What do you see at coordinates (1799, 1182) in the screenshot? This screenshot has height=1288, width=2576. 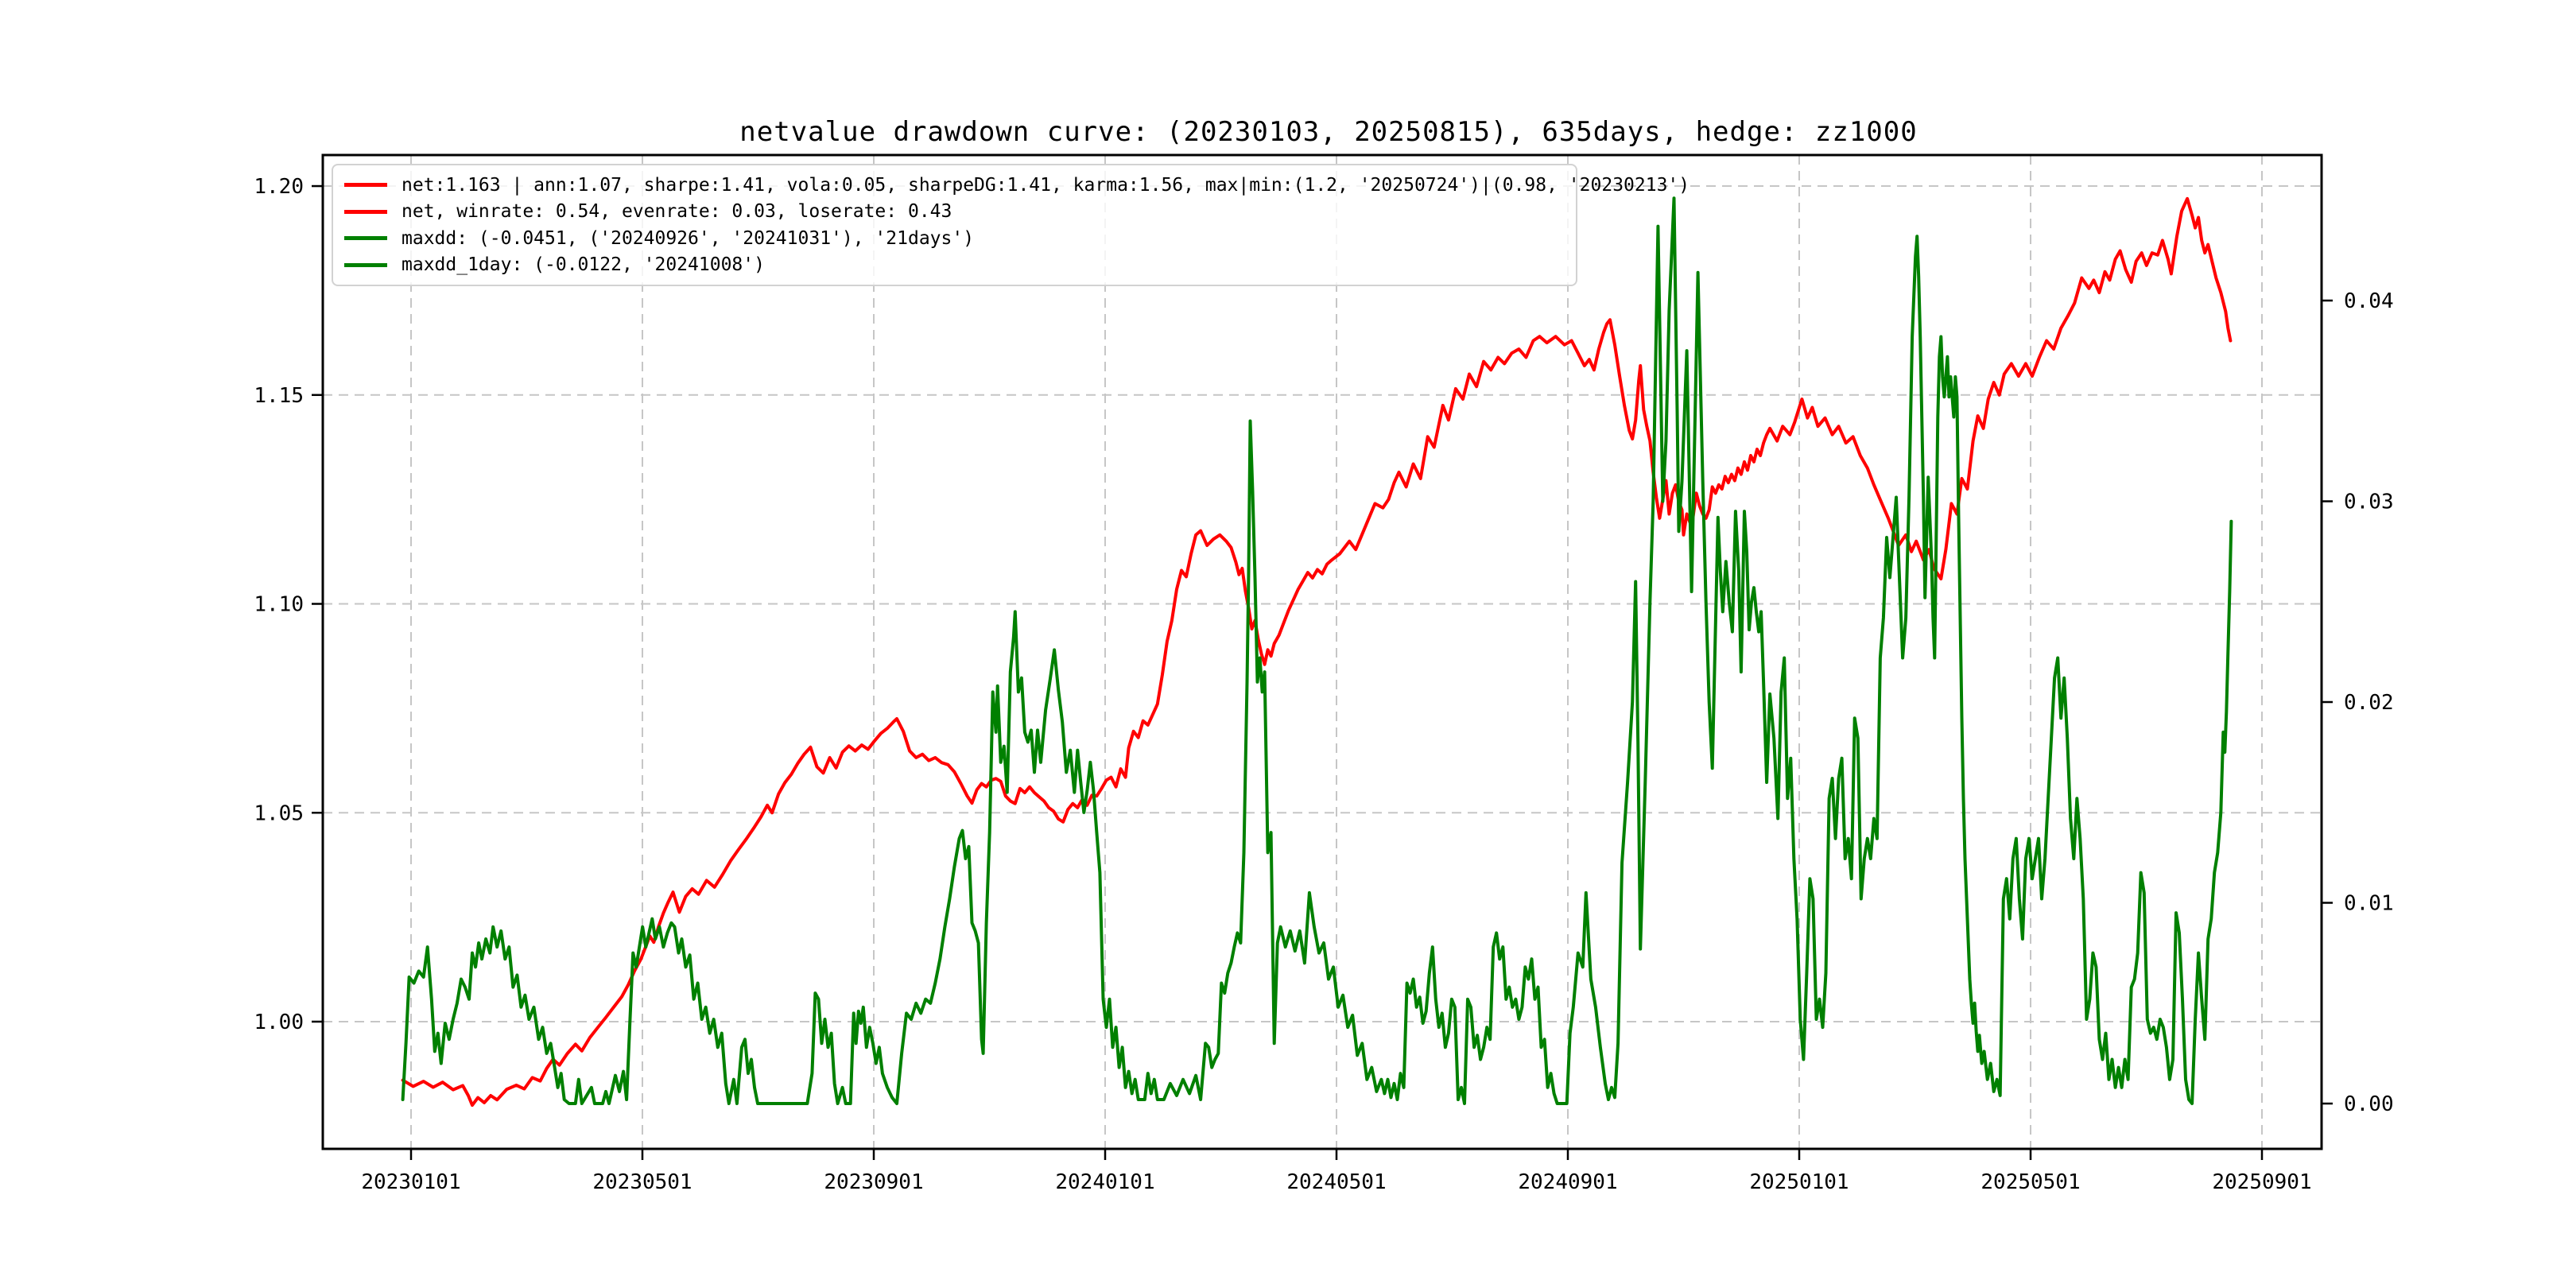 I see `x-tick-label: 20250101` at bounding box center [1799, 1182].